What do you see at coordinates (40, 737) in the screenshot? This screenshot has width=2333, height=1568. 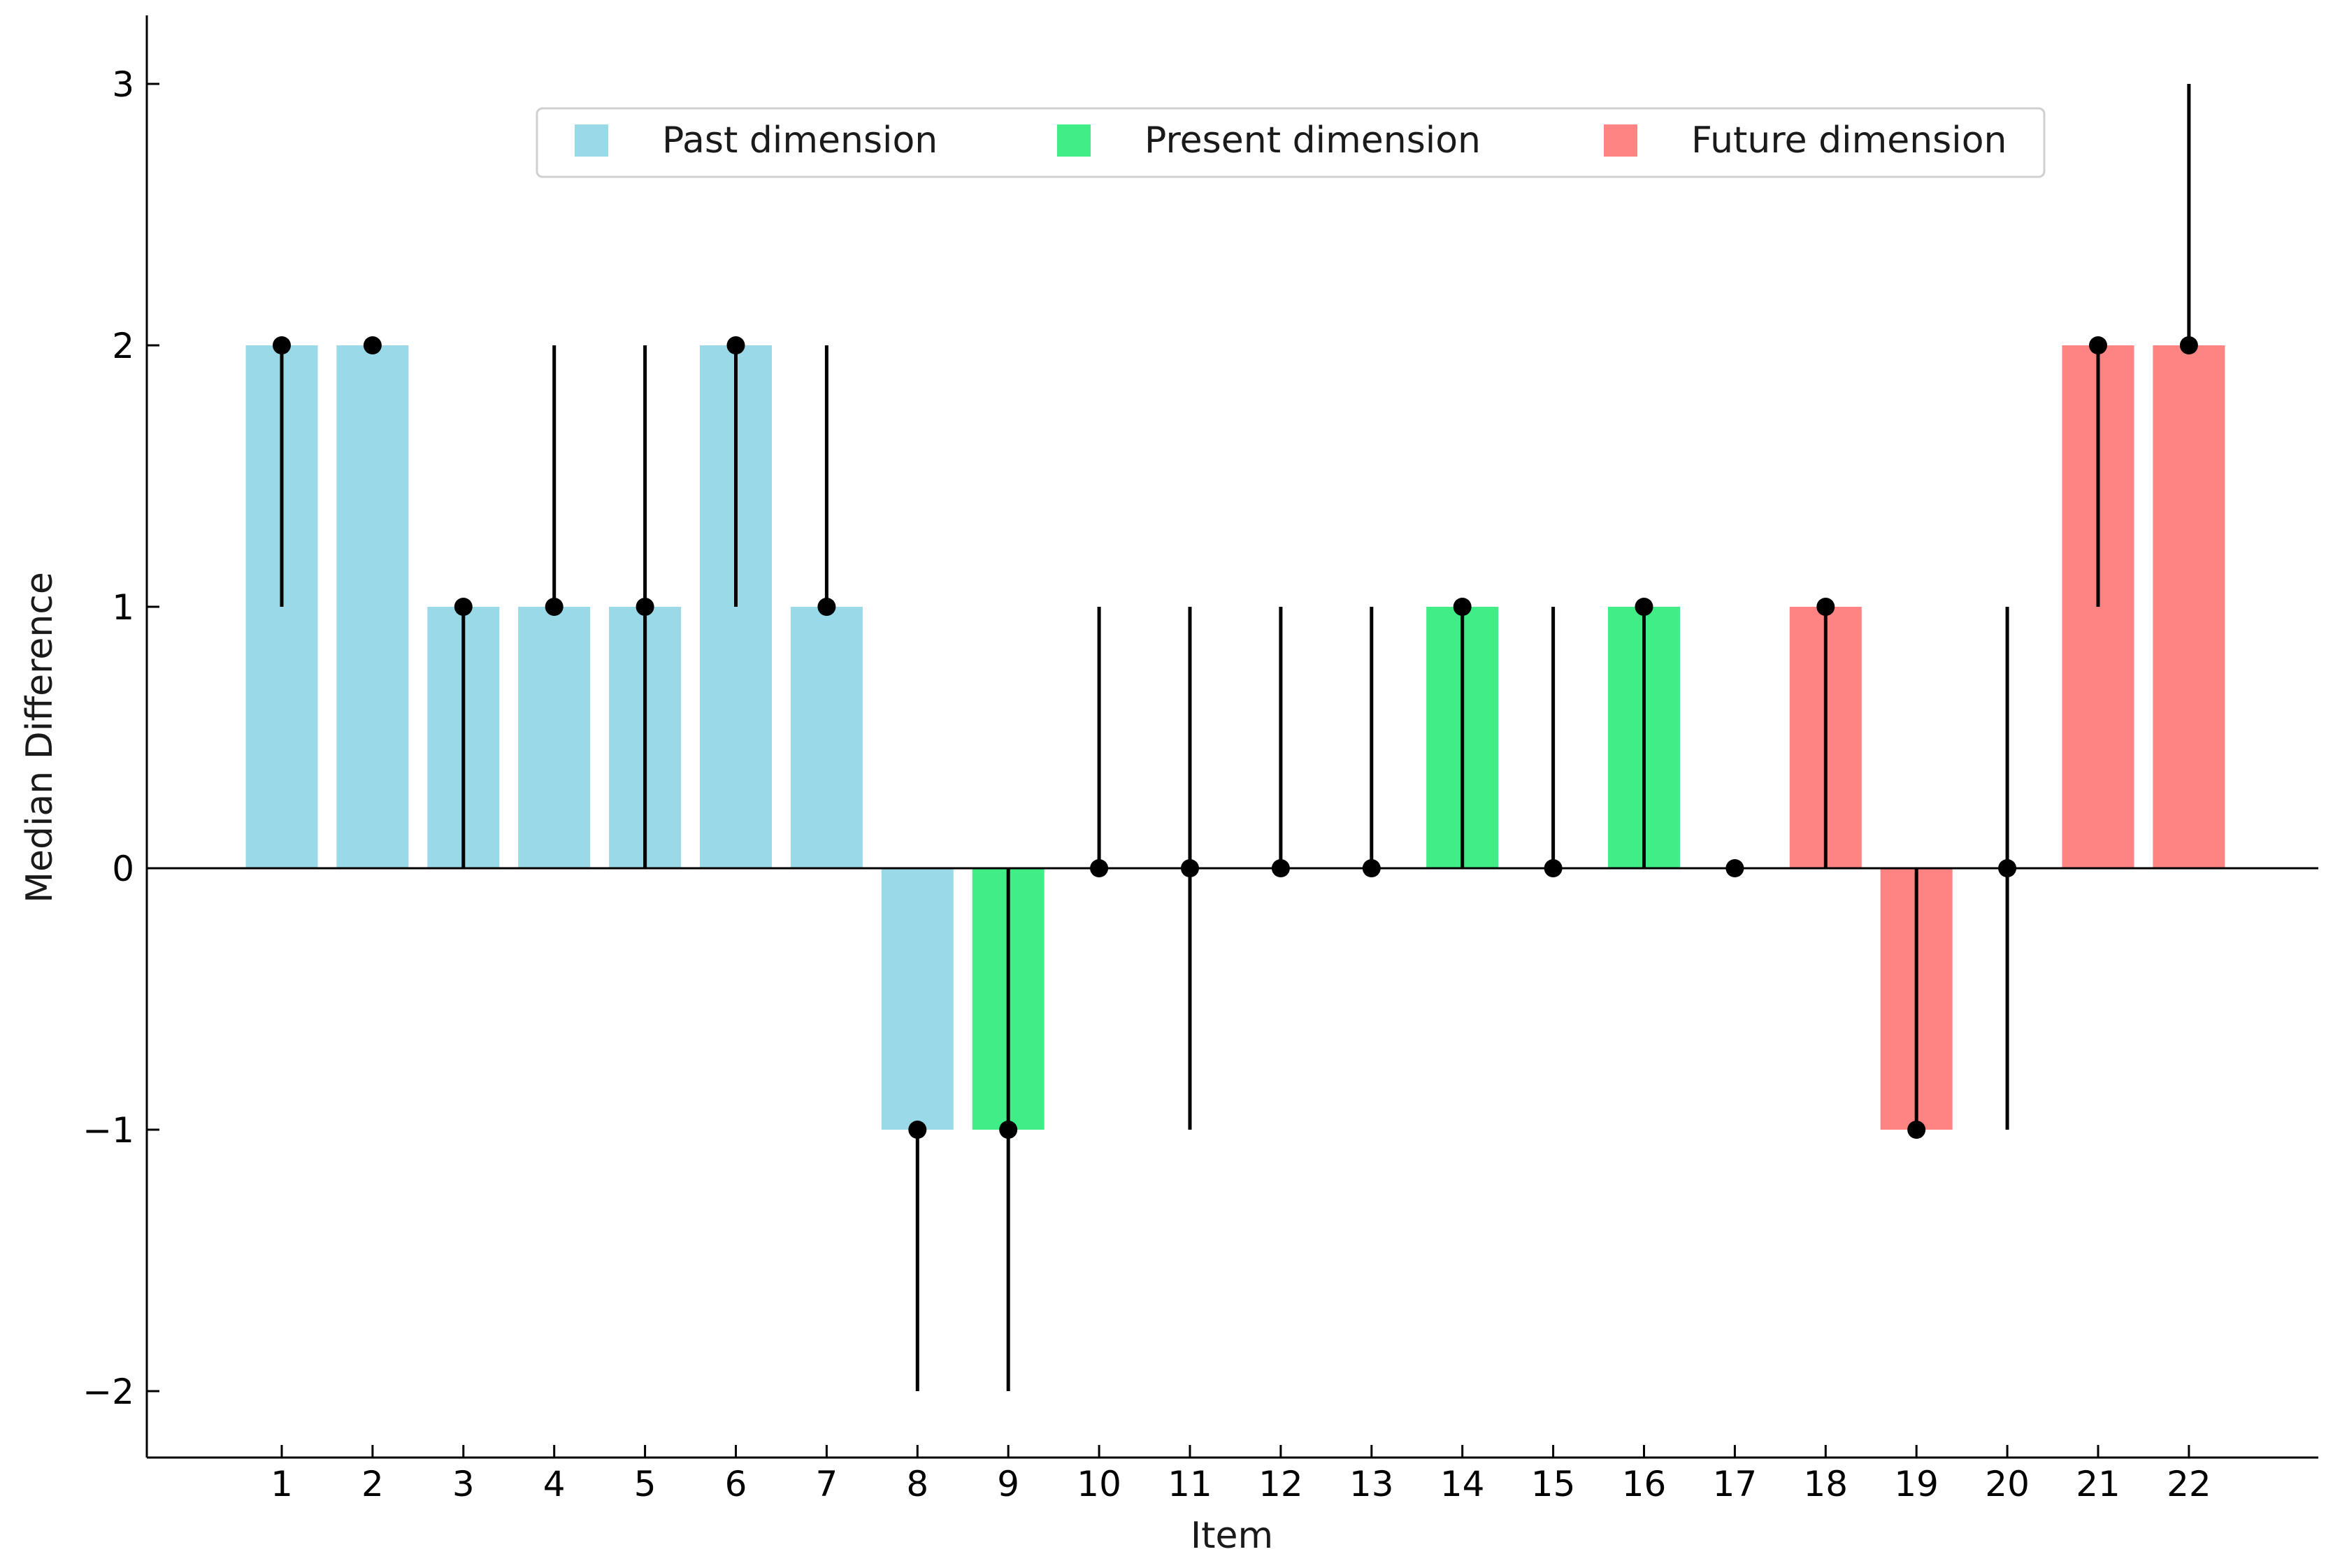 I see `y-axis-label: Median Difference` at bounding box center [40, 737].